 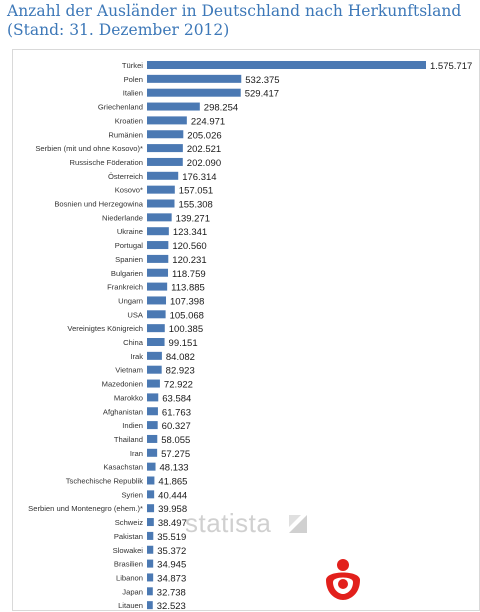 What do you see at coordinates (104, 481) in the screenshot?
I see `category-label: Tschechische Republik` at bounding box center [104, 481].